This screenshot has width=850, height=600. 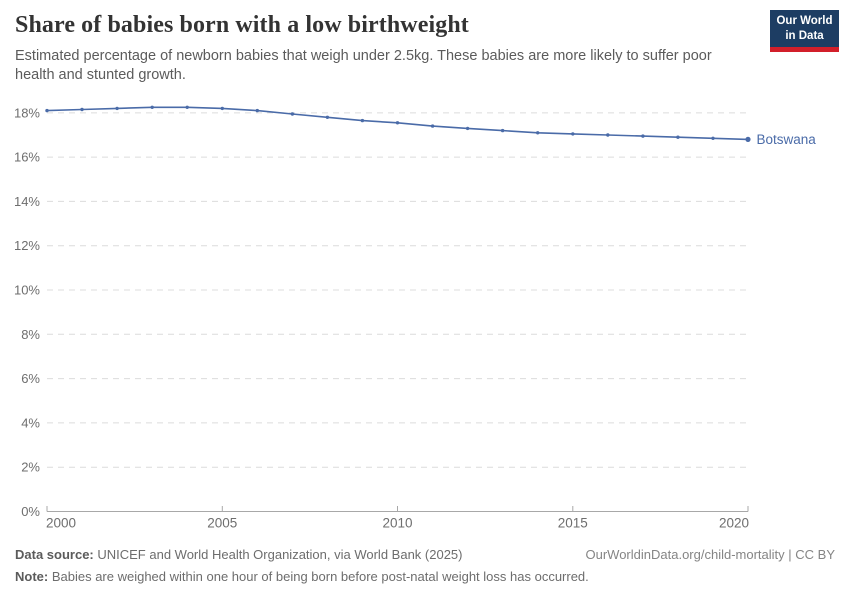 I want to click on y-axis-label: 18%, so click(x=27, y=112).